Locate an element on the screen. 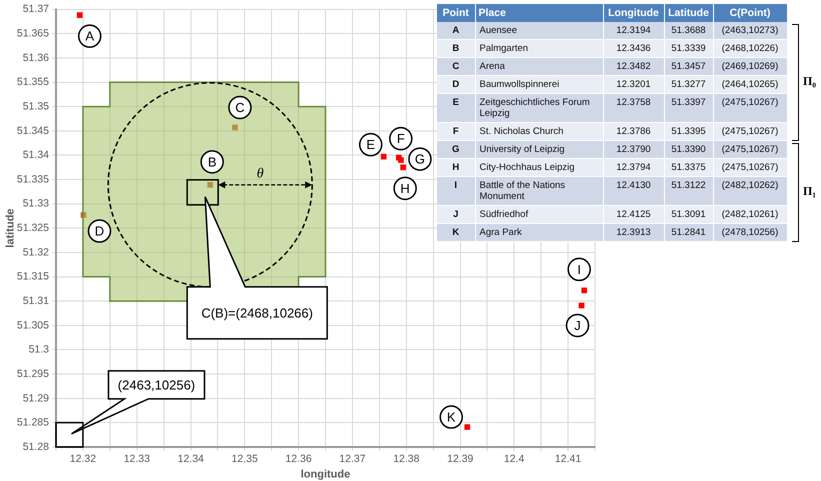 The width and height of the screenshot is (821, 481). x-axis-title: longitude is located at coordinates (325, 474).